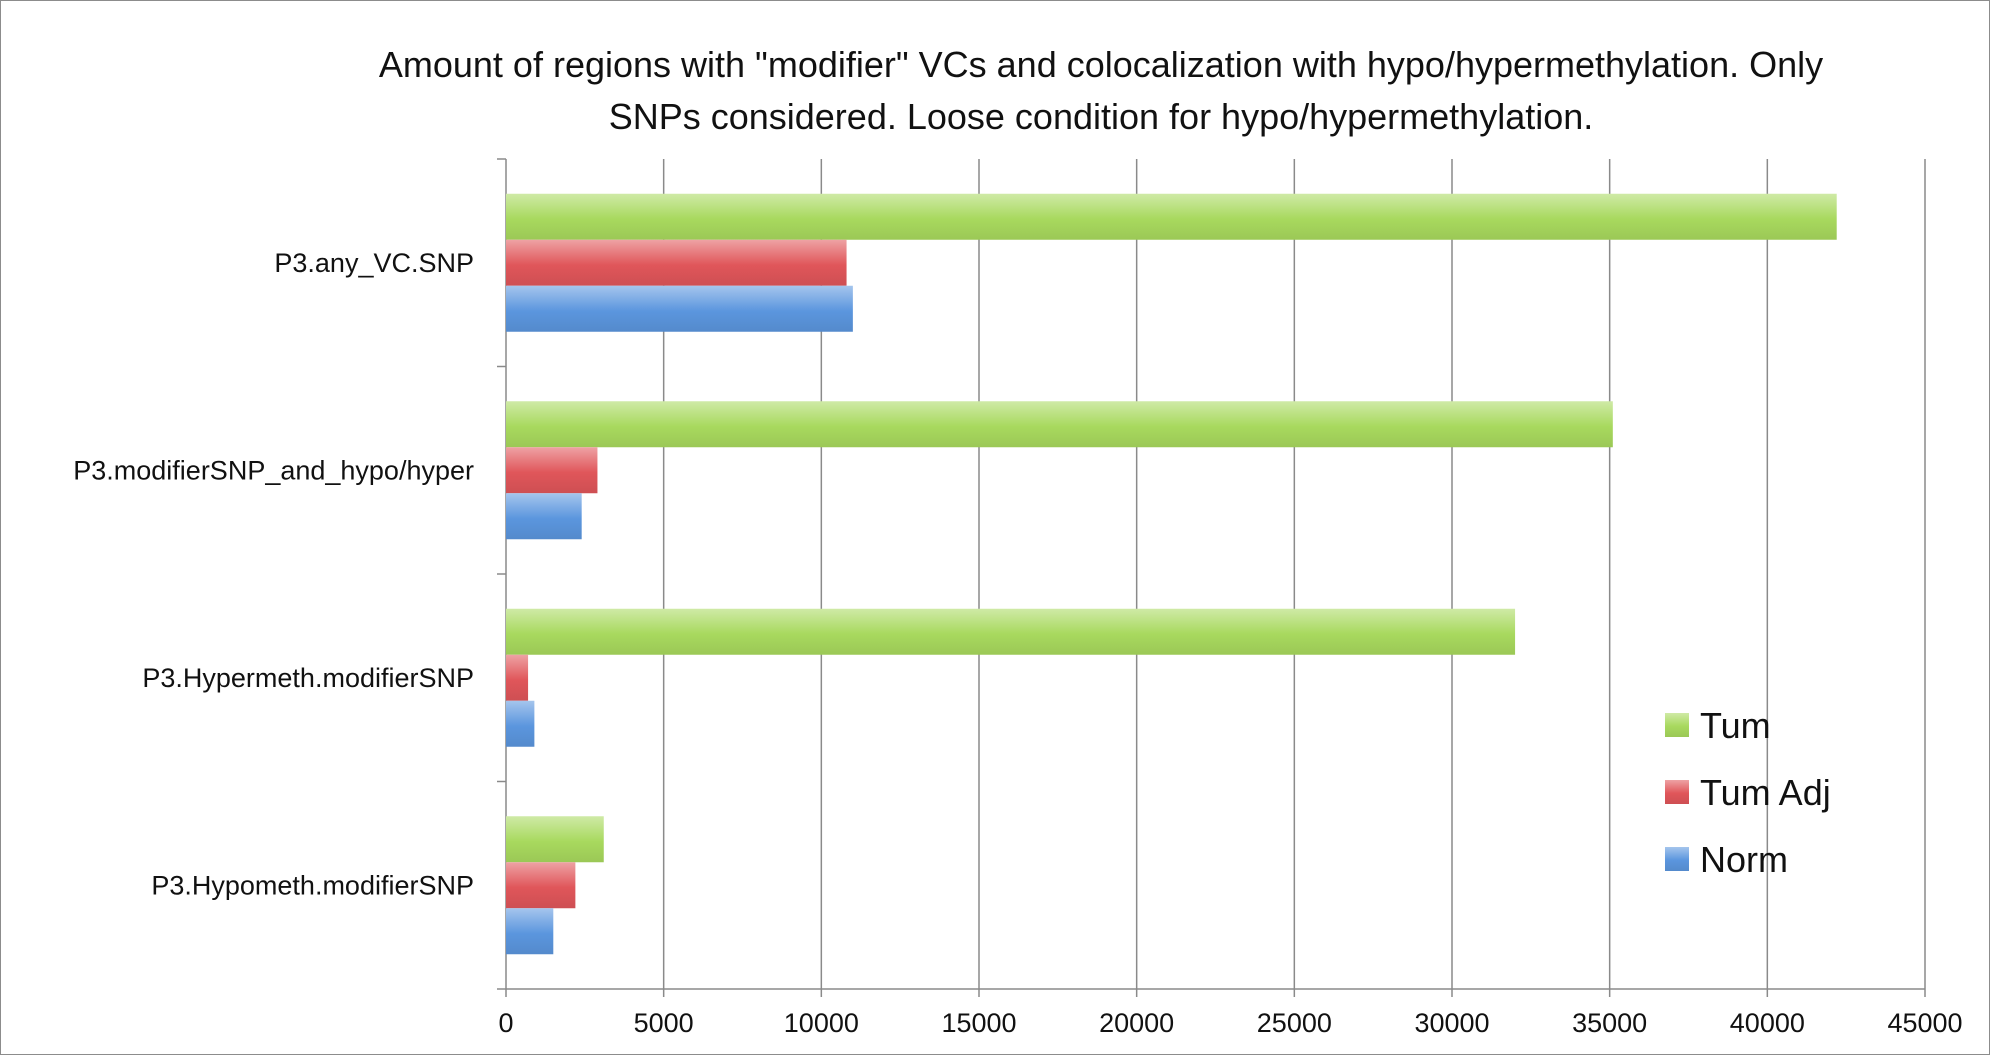 The height and width of the screenshot is (1056, 1990). What do you see at coordinates (312, 885) in the screenshot?
I see `category-label-p3-hypometh-modifiersnp: P3.Hypometh.modifierSNP` at bounding box center [312, 885].